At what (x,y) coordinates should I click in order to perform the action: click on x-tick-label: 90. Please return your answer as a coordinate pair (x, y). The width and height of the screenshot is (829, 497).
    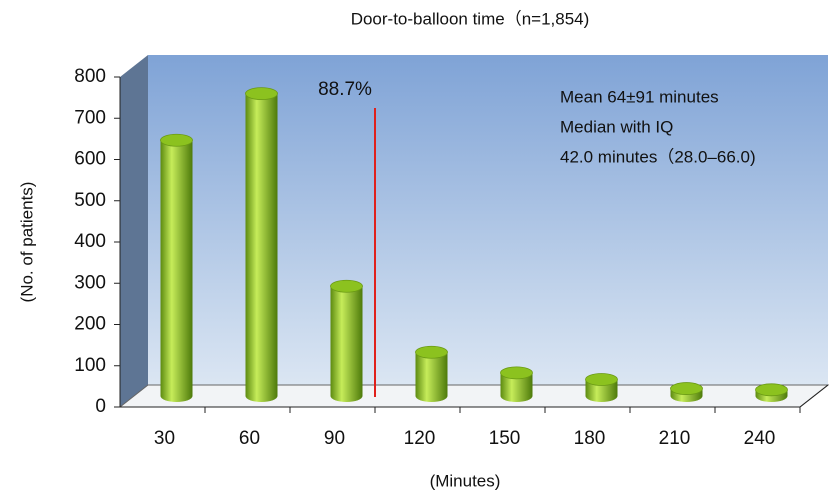
    Looking at the image, I should click on (334, 438).